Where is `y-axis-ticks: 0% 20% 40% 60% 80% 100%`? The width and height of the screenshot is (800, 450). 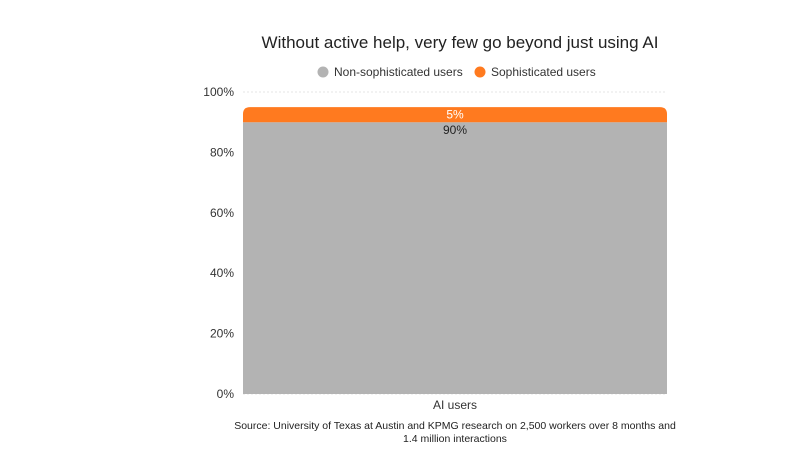
y-axis-ticks: 0% 20% 40% 60% 80% 100% is located at coordinates (218, 243).